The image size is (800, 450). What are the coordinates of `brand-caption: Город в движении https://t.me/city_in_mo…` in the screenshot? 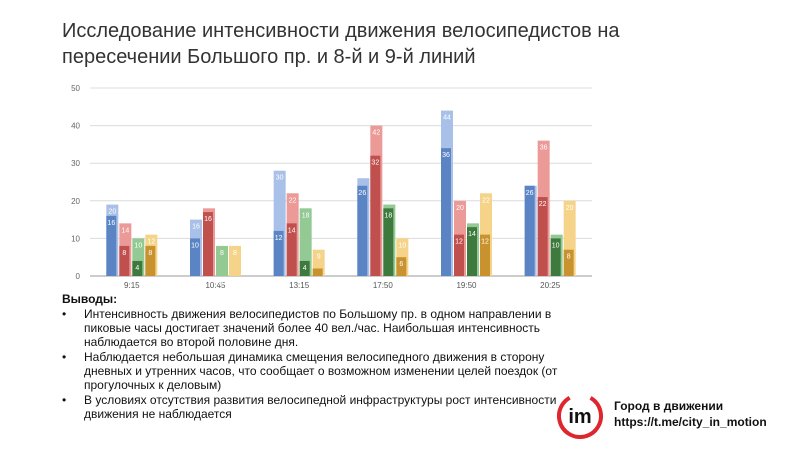 It's located at (690, 414).